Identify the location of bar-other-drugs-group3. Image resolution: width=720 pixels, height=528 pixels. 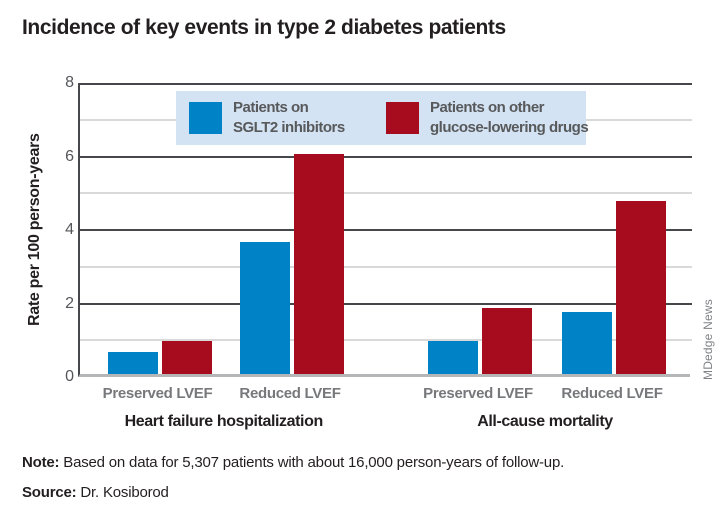
(507, 340).